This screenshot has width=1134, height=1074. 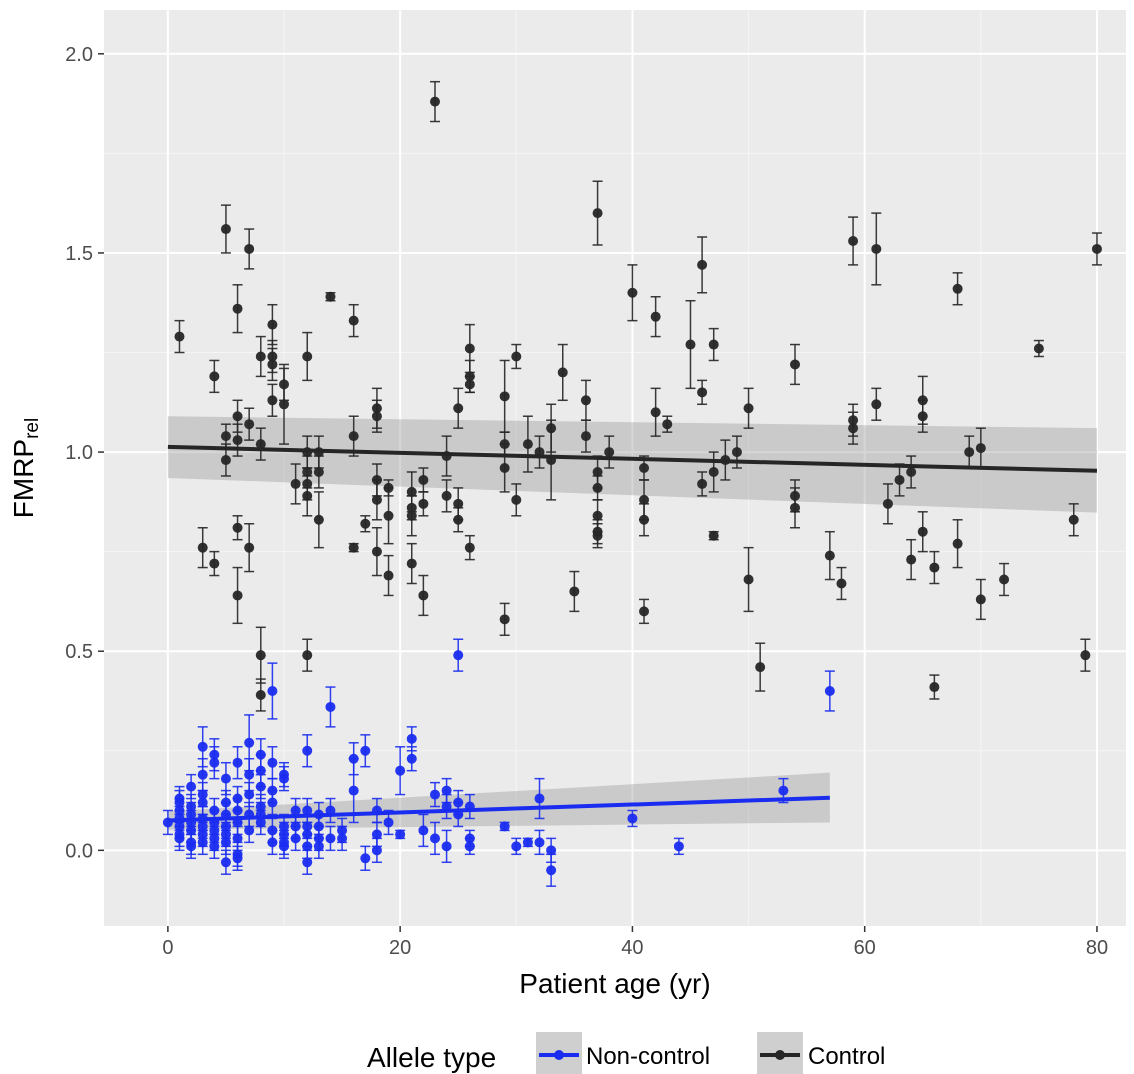 What do you see at coordinates (79, 453) in the screenshot?
I see `y-tick-label: 1.0` at bounding box center [79, 453].